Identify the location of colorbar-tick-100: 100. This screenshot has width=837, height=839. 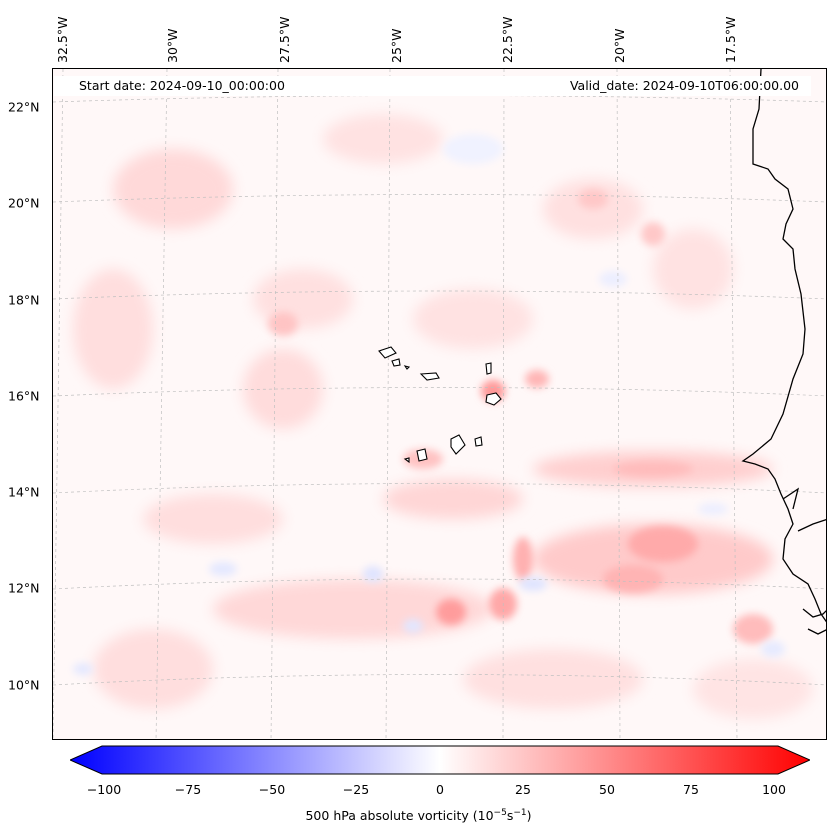
(774, 789).